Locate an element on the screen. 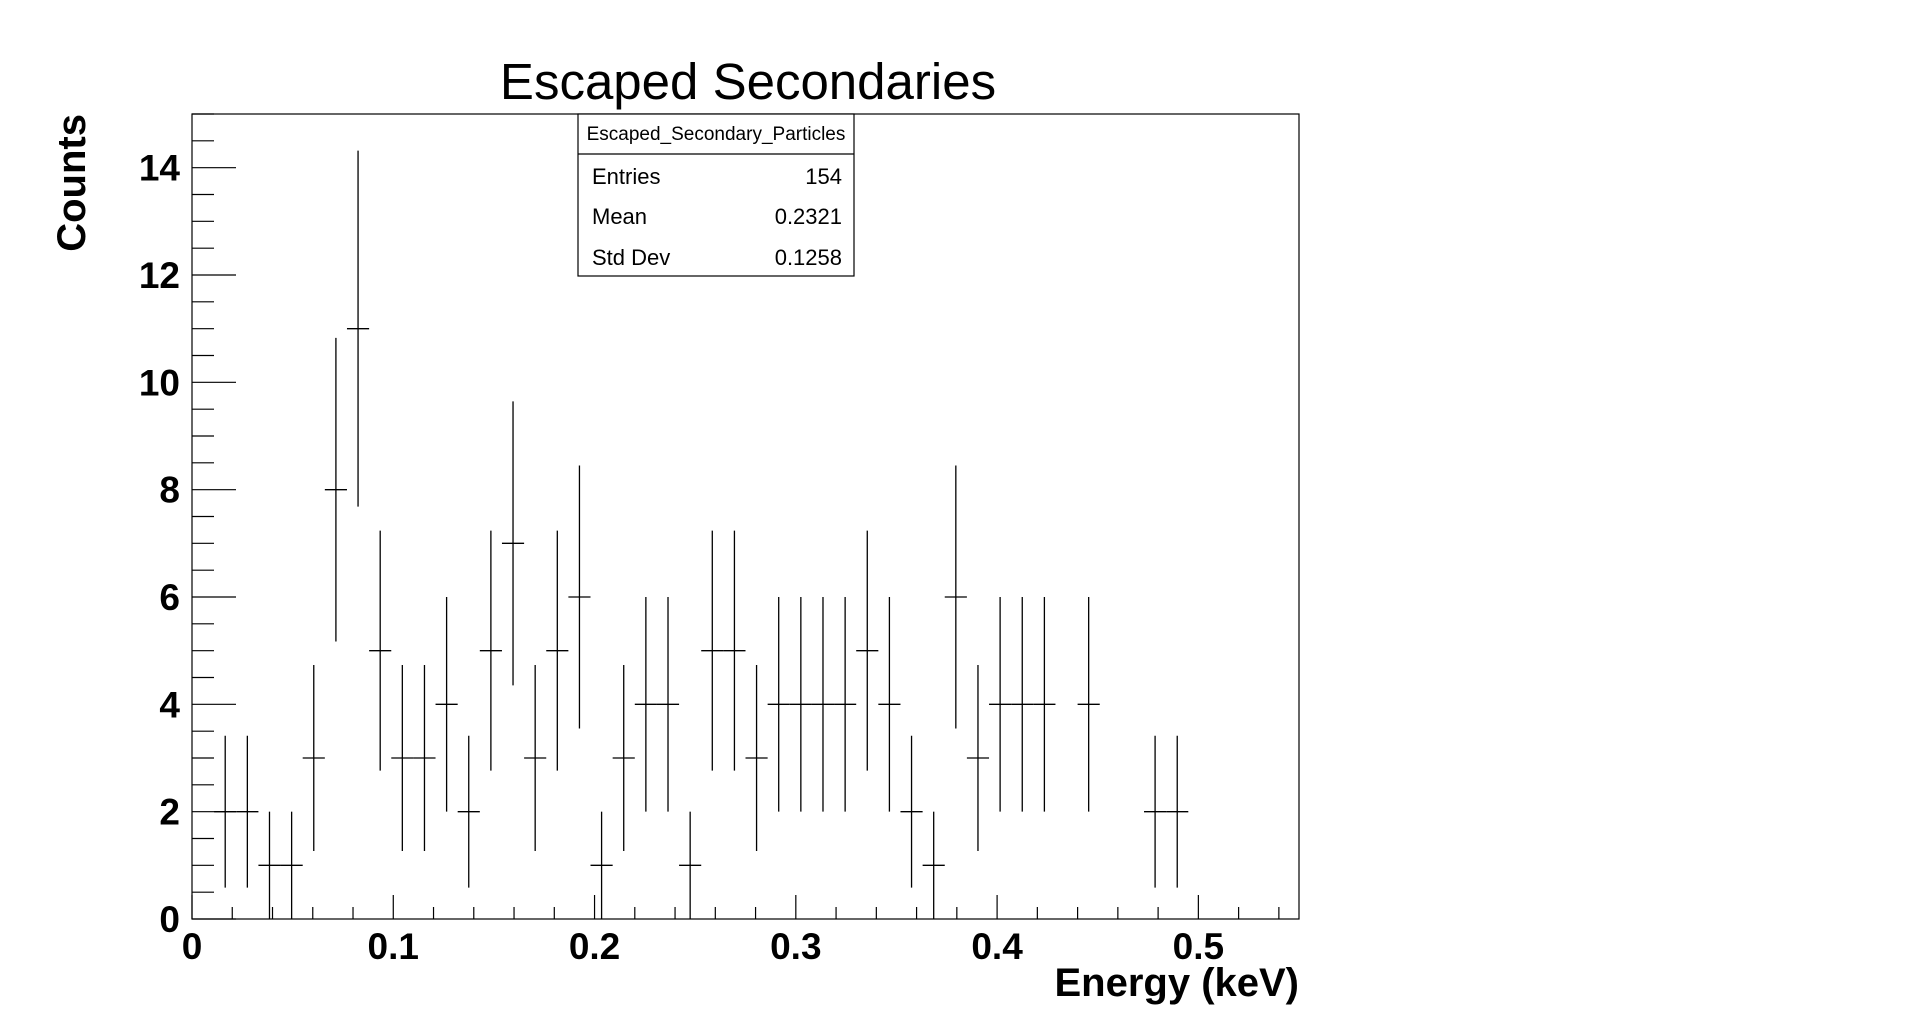  y-tick-label: 0 is located at coordinates (169, 919).